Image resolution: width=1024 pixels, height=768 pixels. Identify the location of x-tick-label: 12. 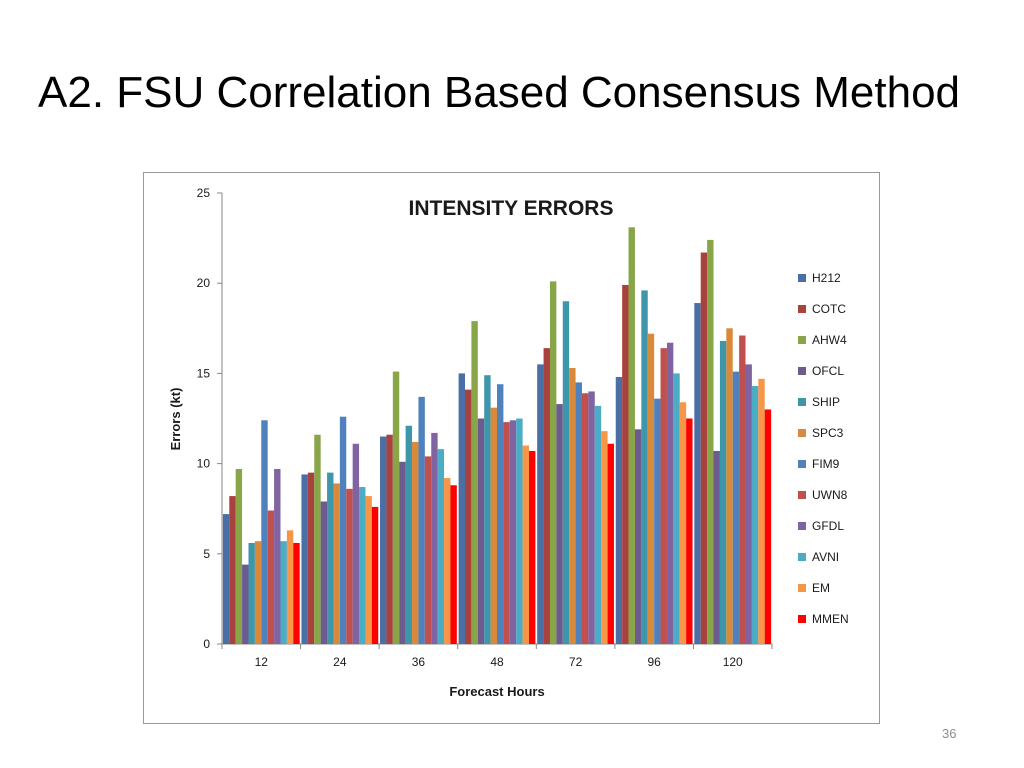
(262, 662).